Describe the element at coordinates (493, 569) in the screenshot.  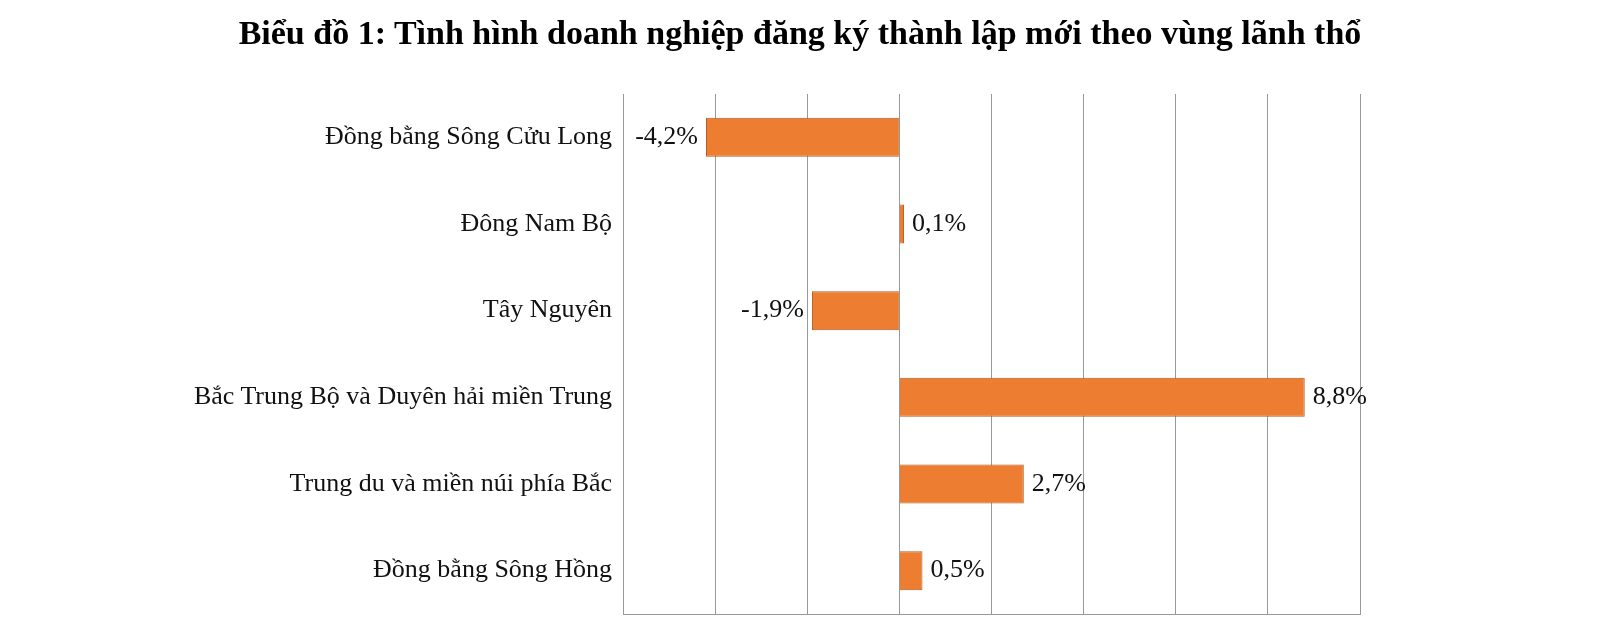
I see `y-tick-label: Đồng bằng Sông Hồng` at that location.